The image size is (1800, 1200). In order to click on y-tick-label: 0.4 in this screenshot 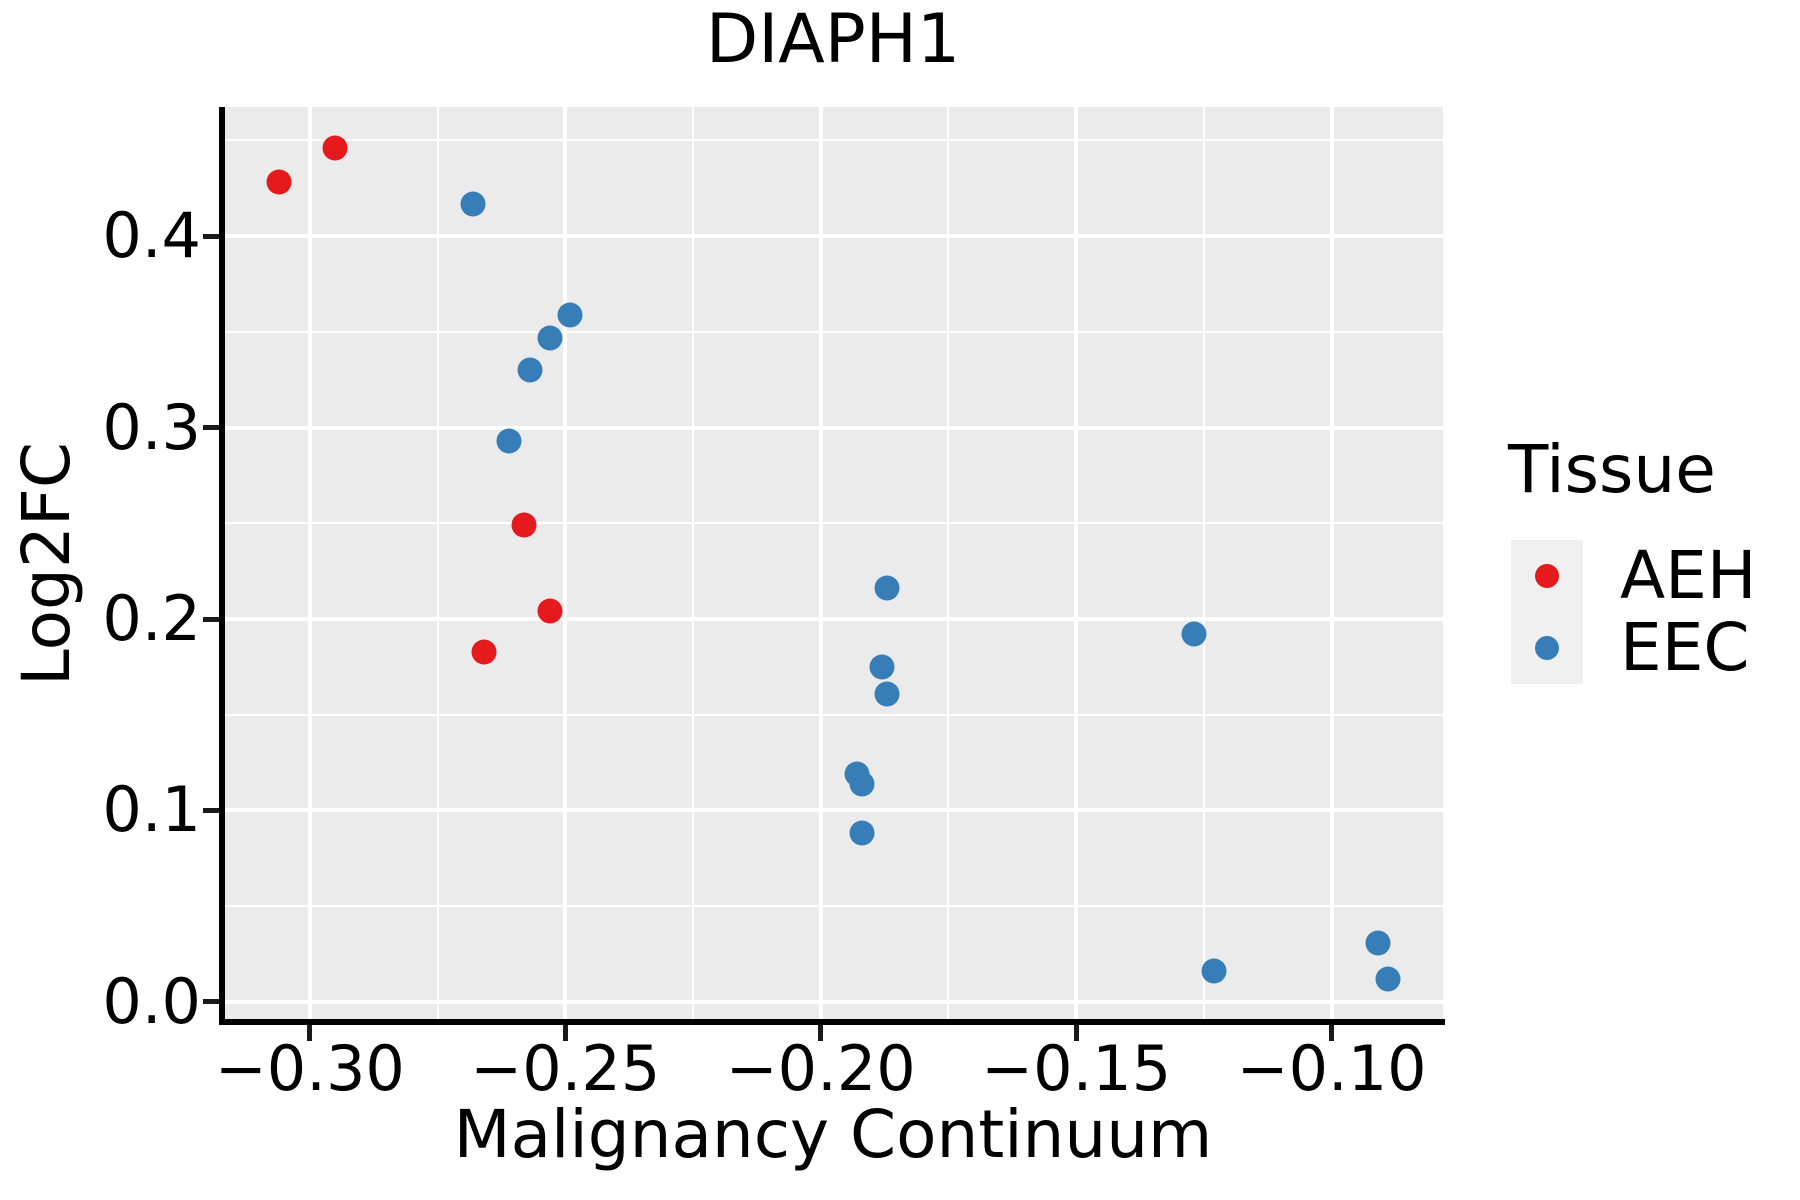, I will do `click(151, 236)`.